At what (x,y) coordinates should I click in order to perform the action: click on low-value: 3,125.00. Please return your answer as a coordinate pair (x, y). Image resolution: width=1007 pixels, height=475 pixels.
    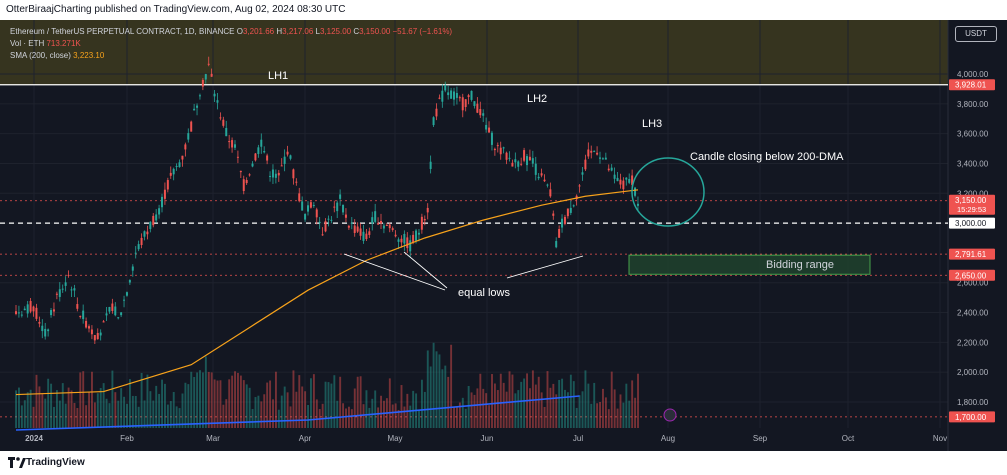
    Looking at the image, I should click on (335, 31).